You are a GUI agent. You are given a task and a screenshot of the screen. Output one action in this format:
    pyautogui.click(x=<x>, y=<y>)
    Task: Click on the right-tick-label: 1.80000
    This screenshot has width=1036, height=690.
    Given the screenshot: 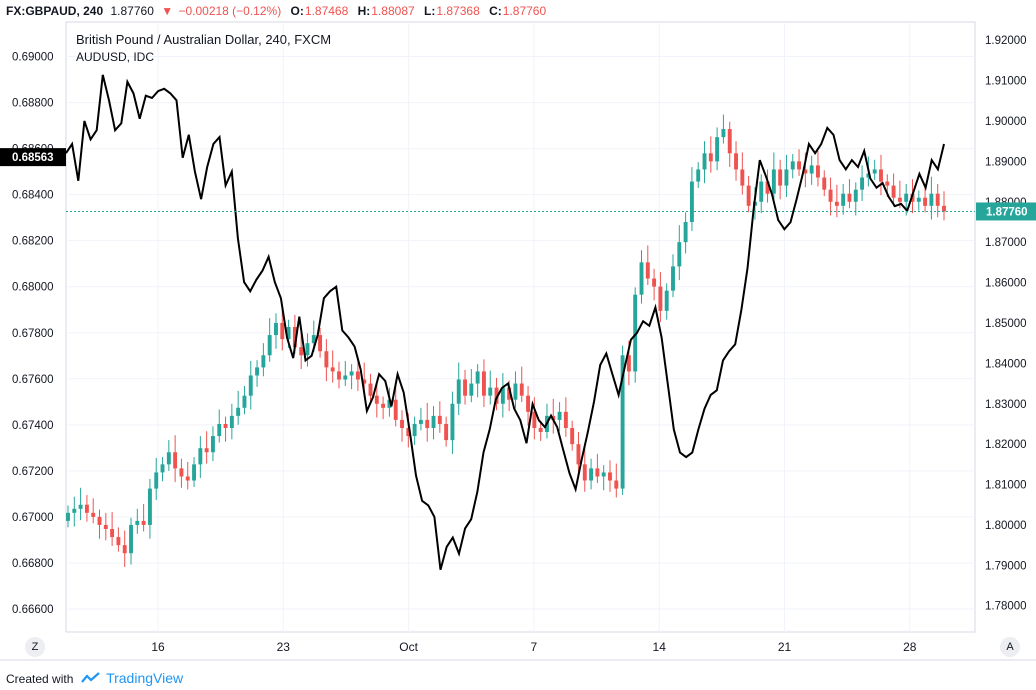 What is the action you would take?
    pyautogui.click(x=1006, y=526)
    